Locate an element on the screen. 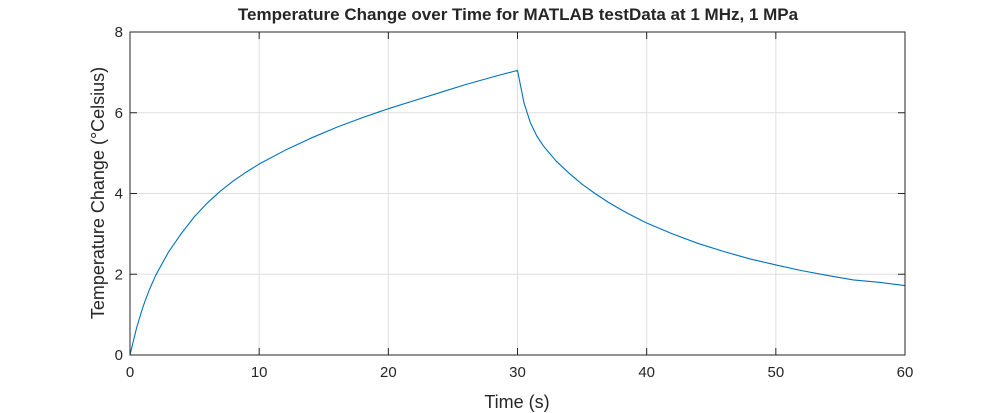  y-tick-label: 6 is located at coordinates (119, 113).